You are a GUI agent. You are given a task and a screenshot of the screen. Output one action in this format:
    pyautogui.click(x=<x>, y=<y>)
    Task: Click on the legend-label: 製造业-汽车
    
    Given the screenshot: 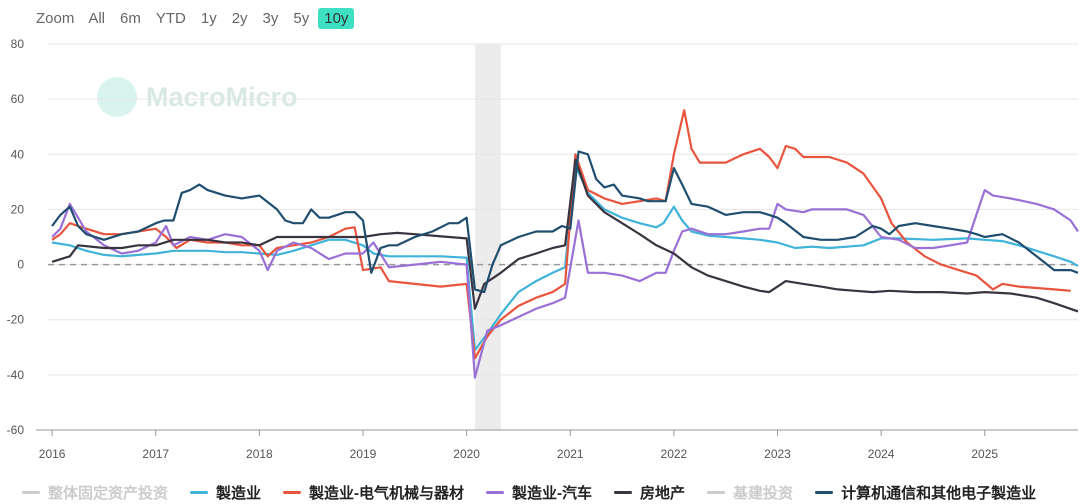 What is the action you would take?
    pyautogui.click(x=552, y=493)
    